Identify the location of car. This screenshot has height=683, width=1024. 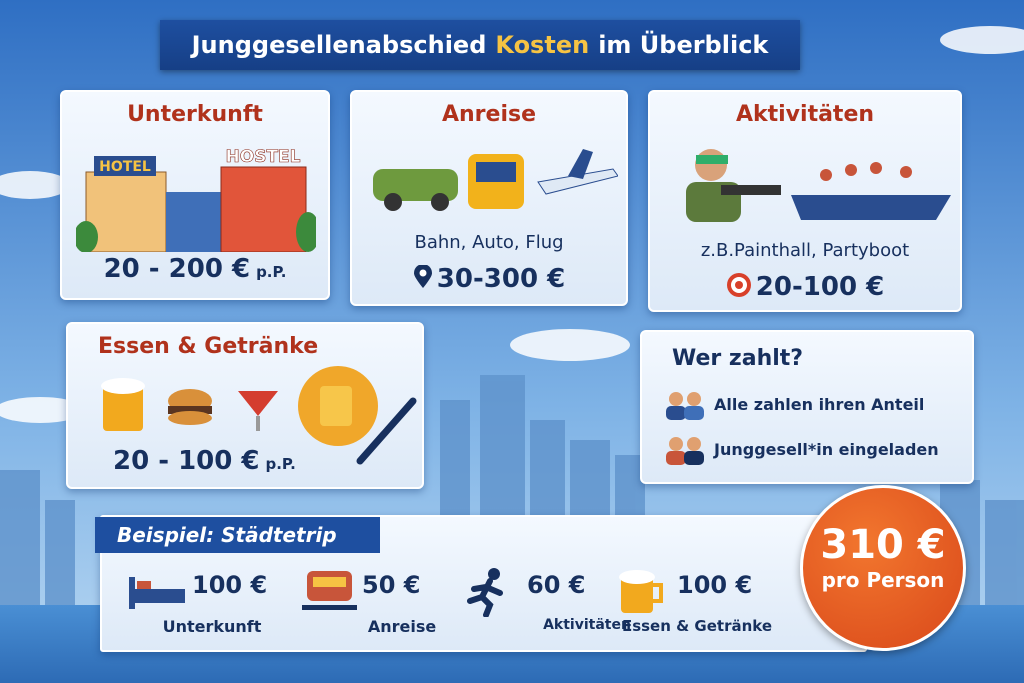
(415, 185).